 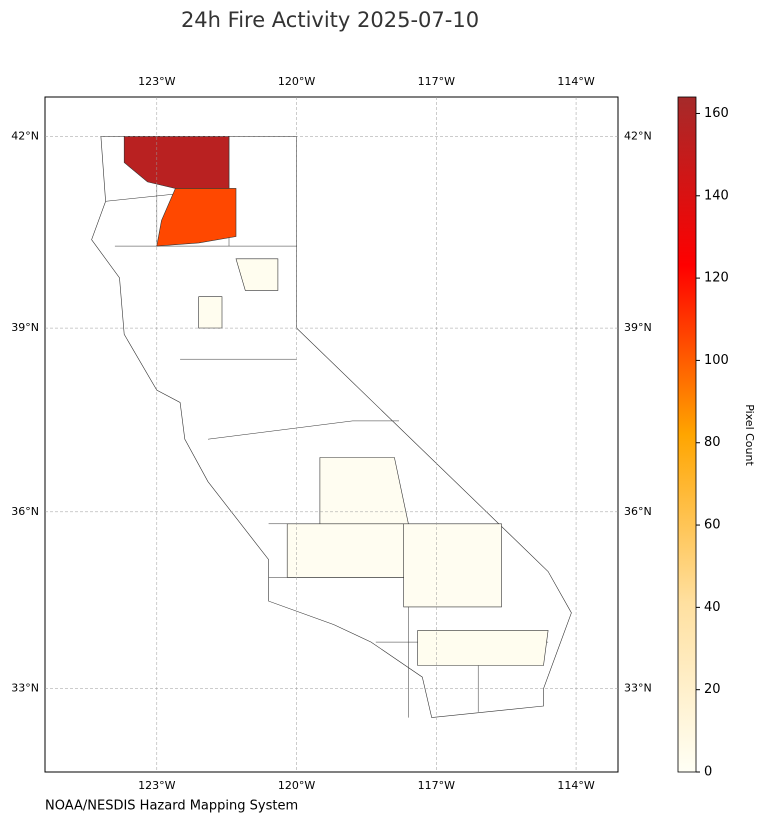 What do you see at coordinates (171, 806) in the screenshot?
I see `source-note: NOAA/NESDIS Hazard Mapping System` at bounding box center [171, 806].